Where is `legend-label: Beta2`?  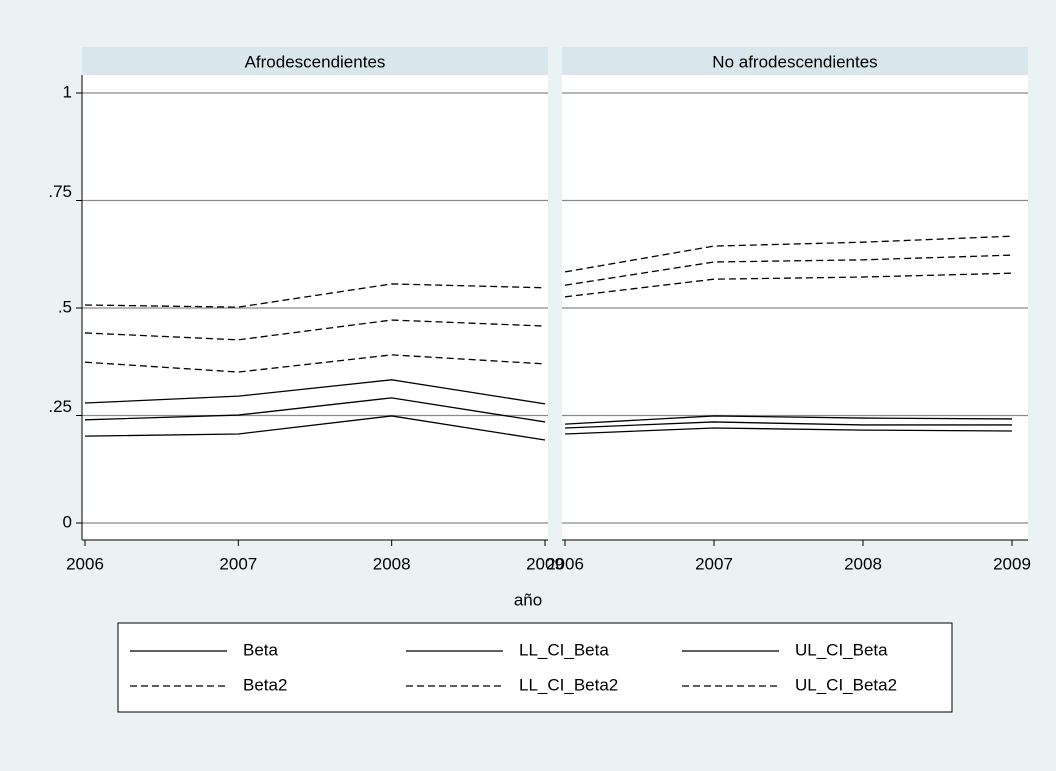 legend-label: Beta2 is located at coordinates (265, 684).